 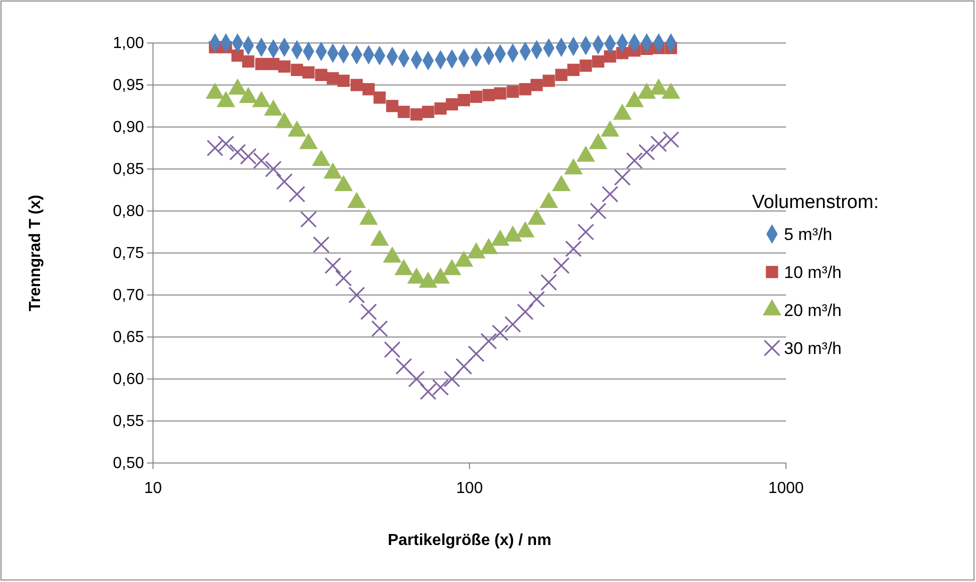 I want to click on legend-label: 30 m³/h, so click(x=813, y=348).